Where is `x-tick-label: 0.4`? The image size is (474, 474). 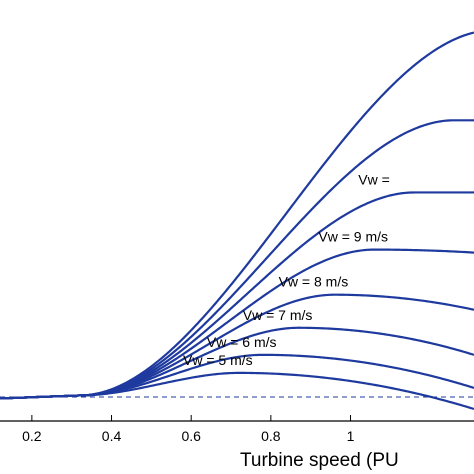
x-tick-label: 0.4 is located at coordinates (112, 436).